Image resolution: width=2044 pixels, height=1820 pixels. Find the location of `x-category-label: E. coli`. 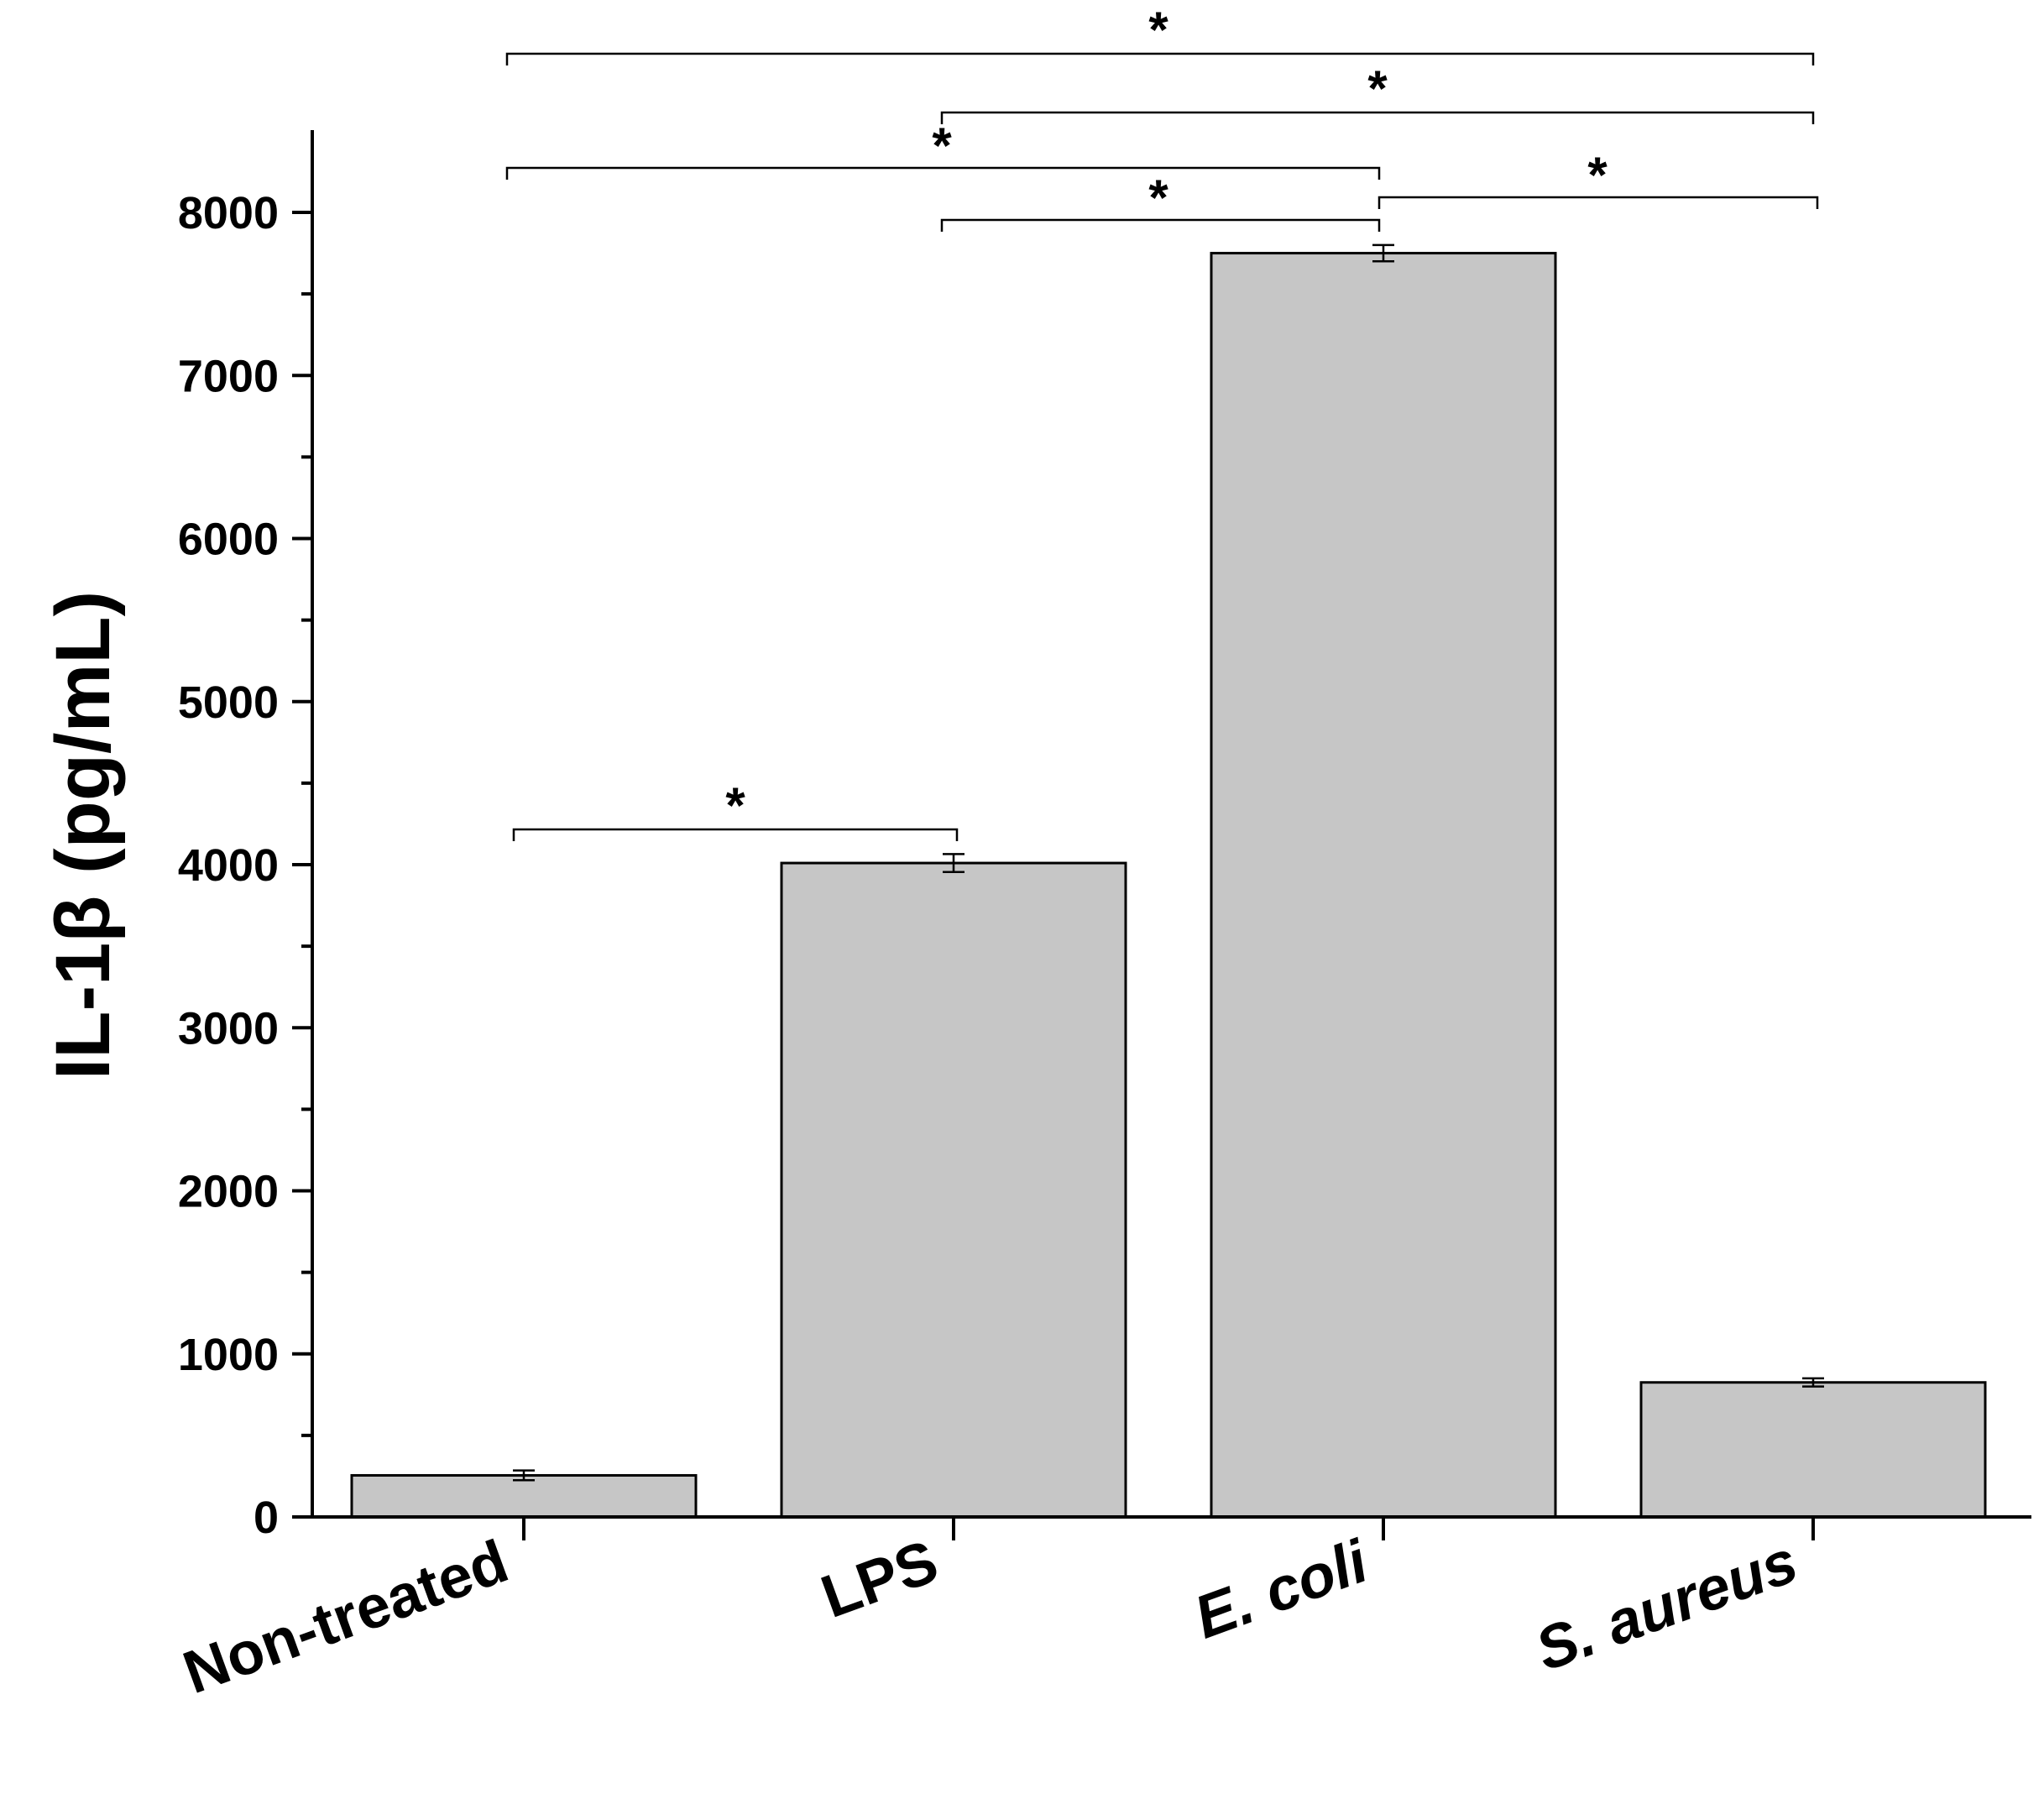

x-category-label: E. coli is located at coordinates (1282, 1589).